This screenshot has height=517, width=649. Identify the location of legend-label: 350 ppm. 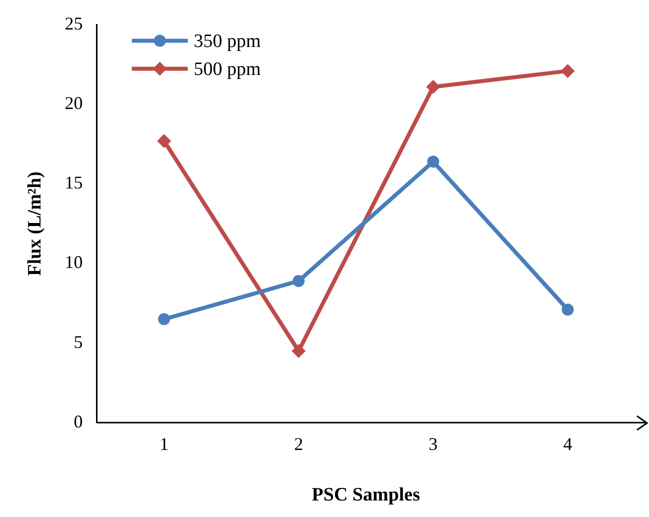
(228, 41).